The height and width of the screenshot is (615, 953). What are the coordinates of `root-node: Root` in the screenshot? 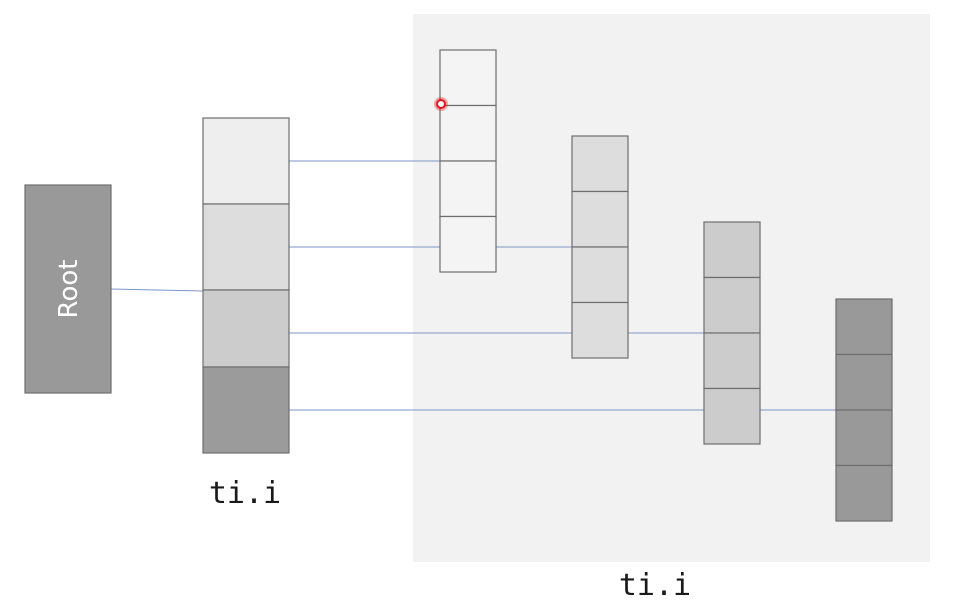 It's located at (68, 289).